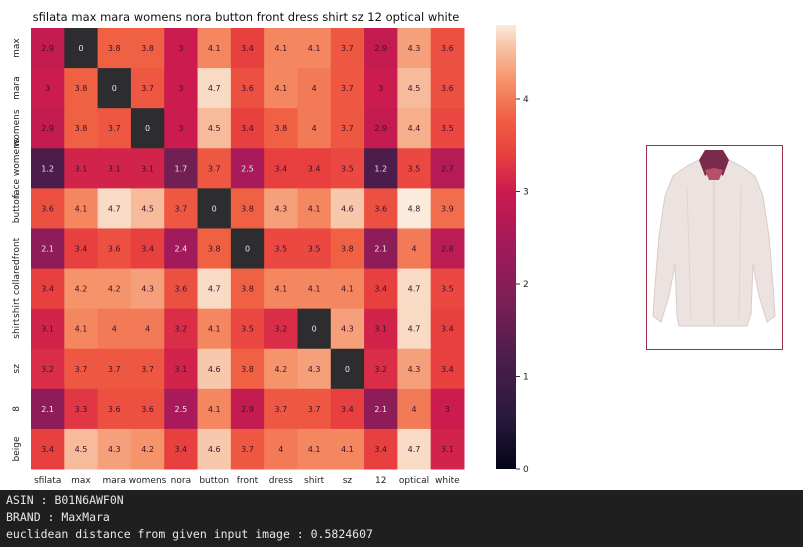 This screenshot has width=803, height=547. What do you see at coordinates (17, 288) in the screenshot?
I see `y-tick-label: shirt collared` at bounding box center [17, 288].